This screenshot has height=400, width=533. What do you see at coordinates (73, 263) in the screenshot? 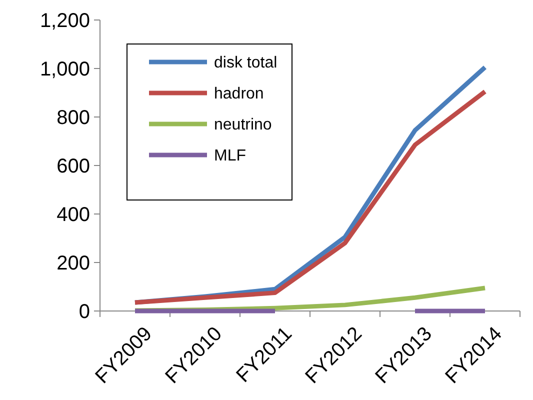
I see `y-tick-label: 200` at bounding box center [73, 263].